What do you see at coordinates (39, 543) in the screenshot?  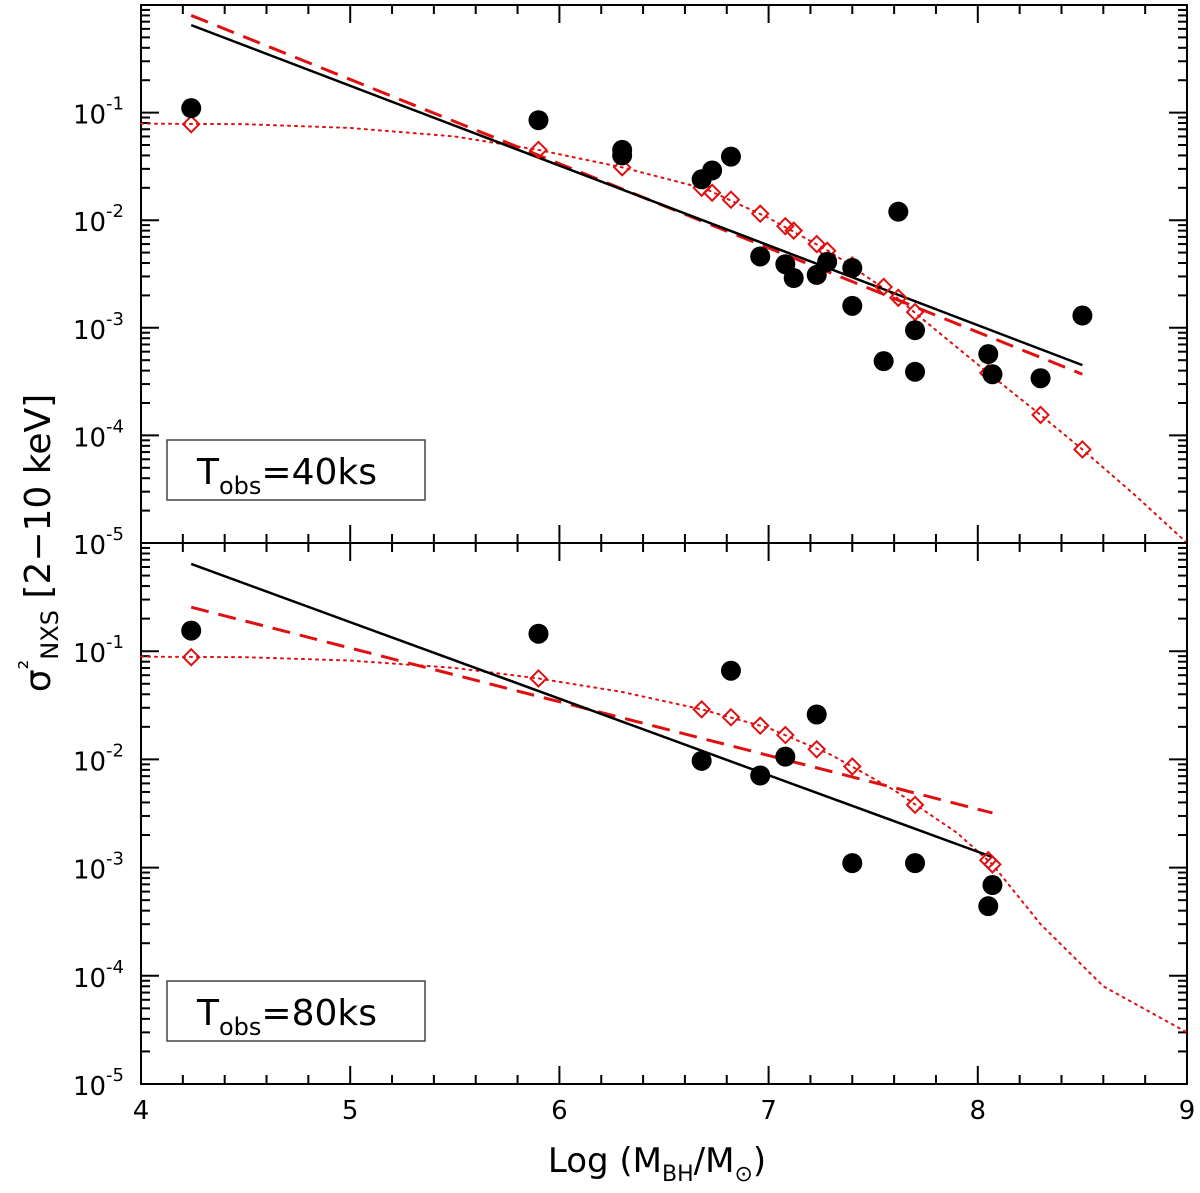 I see `y-axis-title: σ²NXS [2−10 keV]` at bounding box center [39, 543].